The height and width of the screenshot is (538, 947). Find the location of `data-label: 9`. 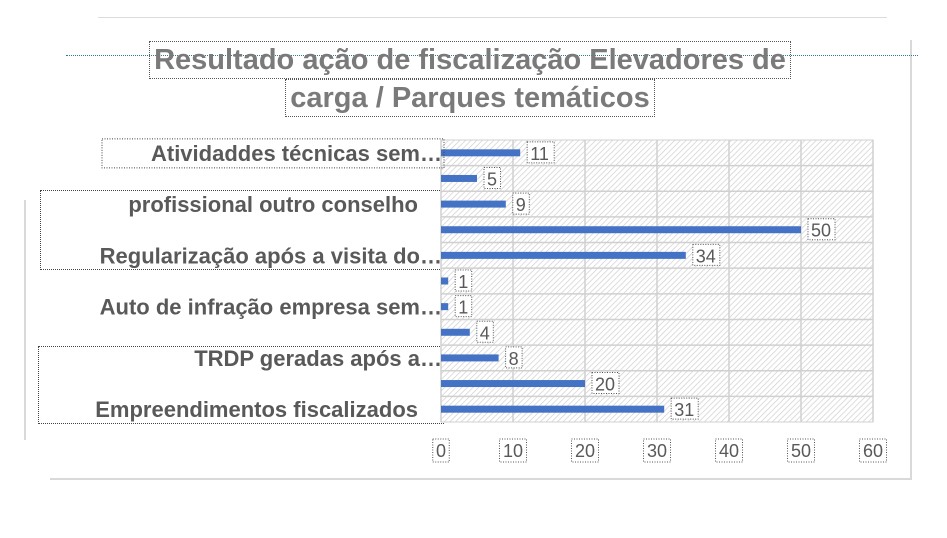

data-label: 9 is located at coordinates (521, 205).